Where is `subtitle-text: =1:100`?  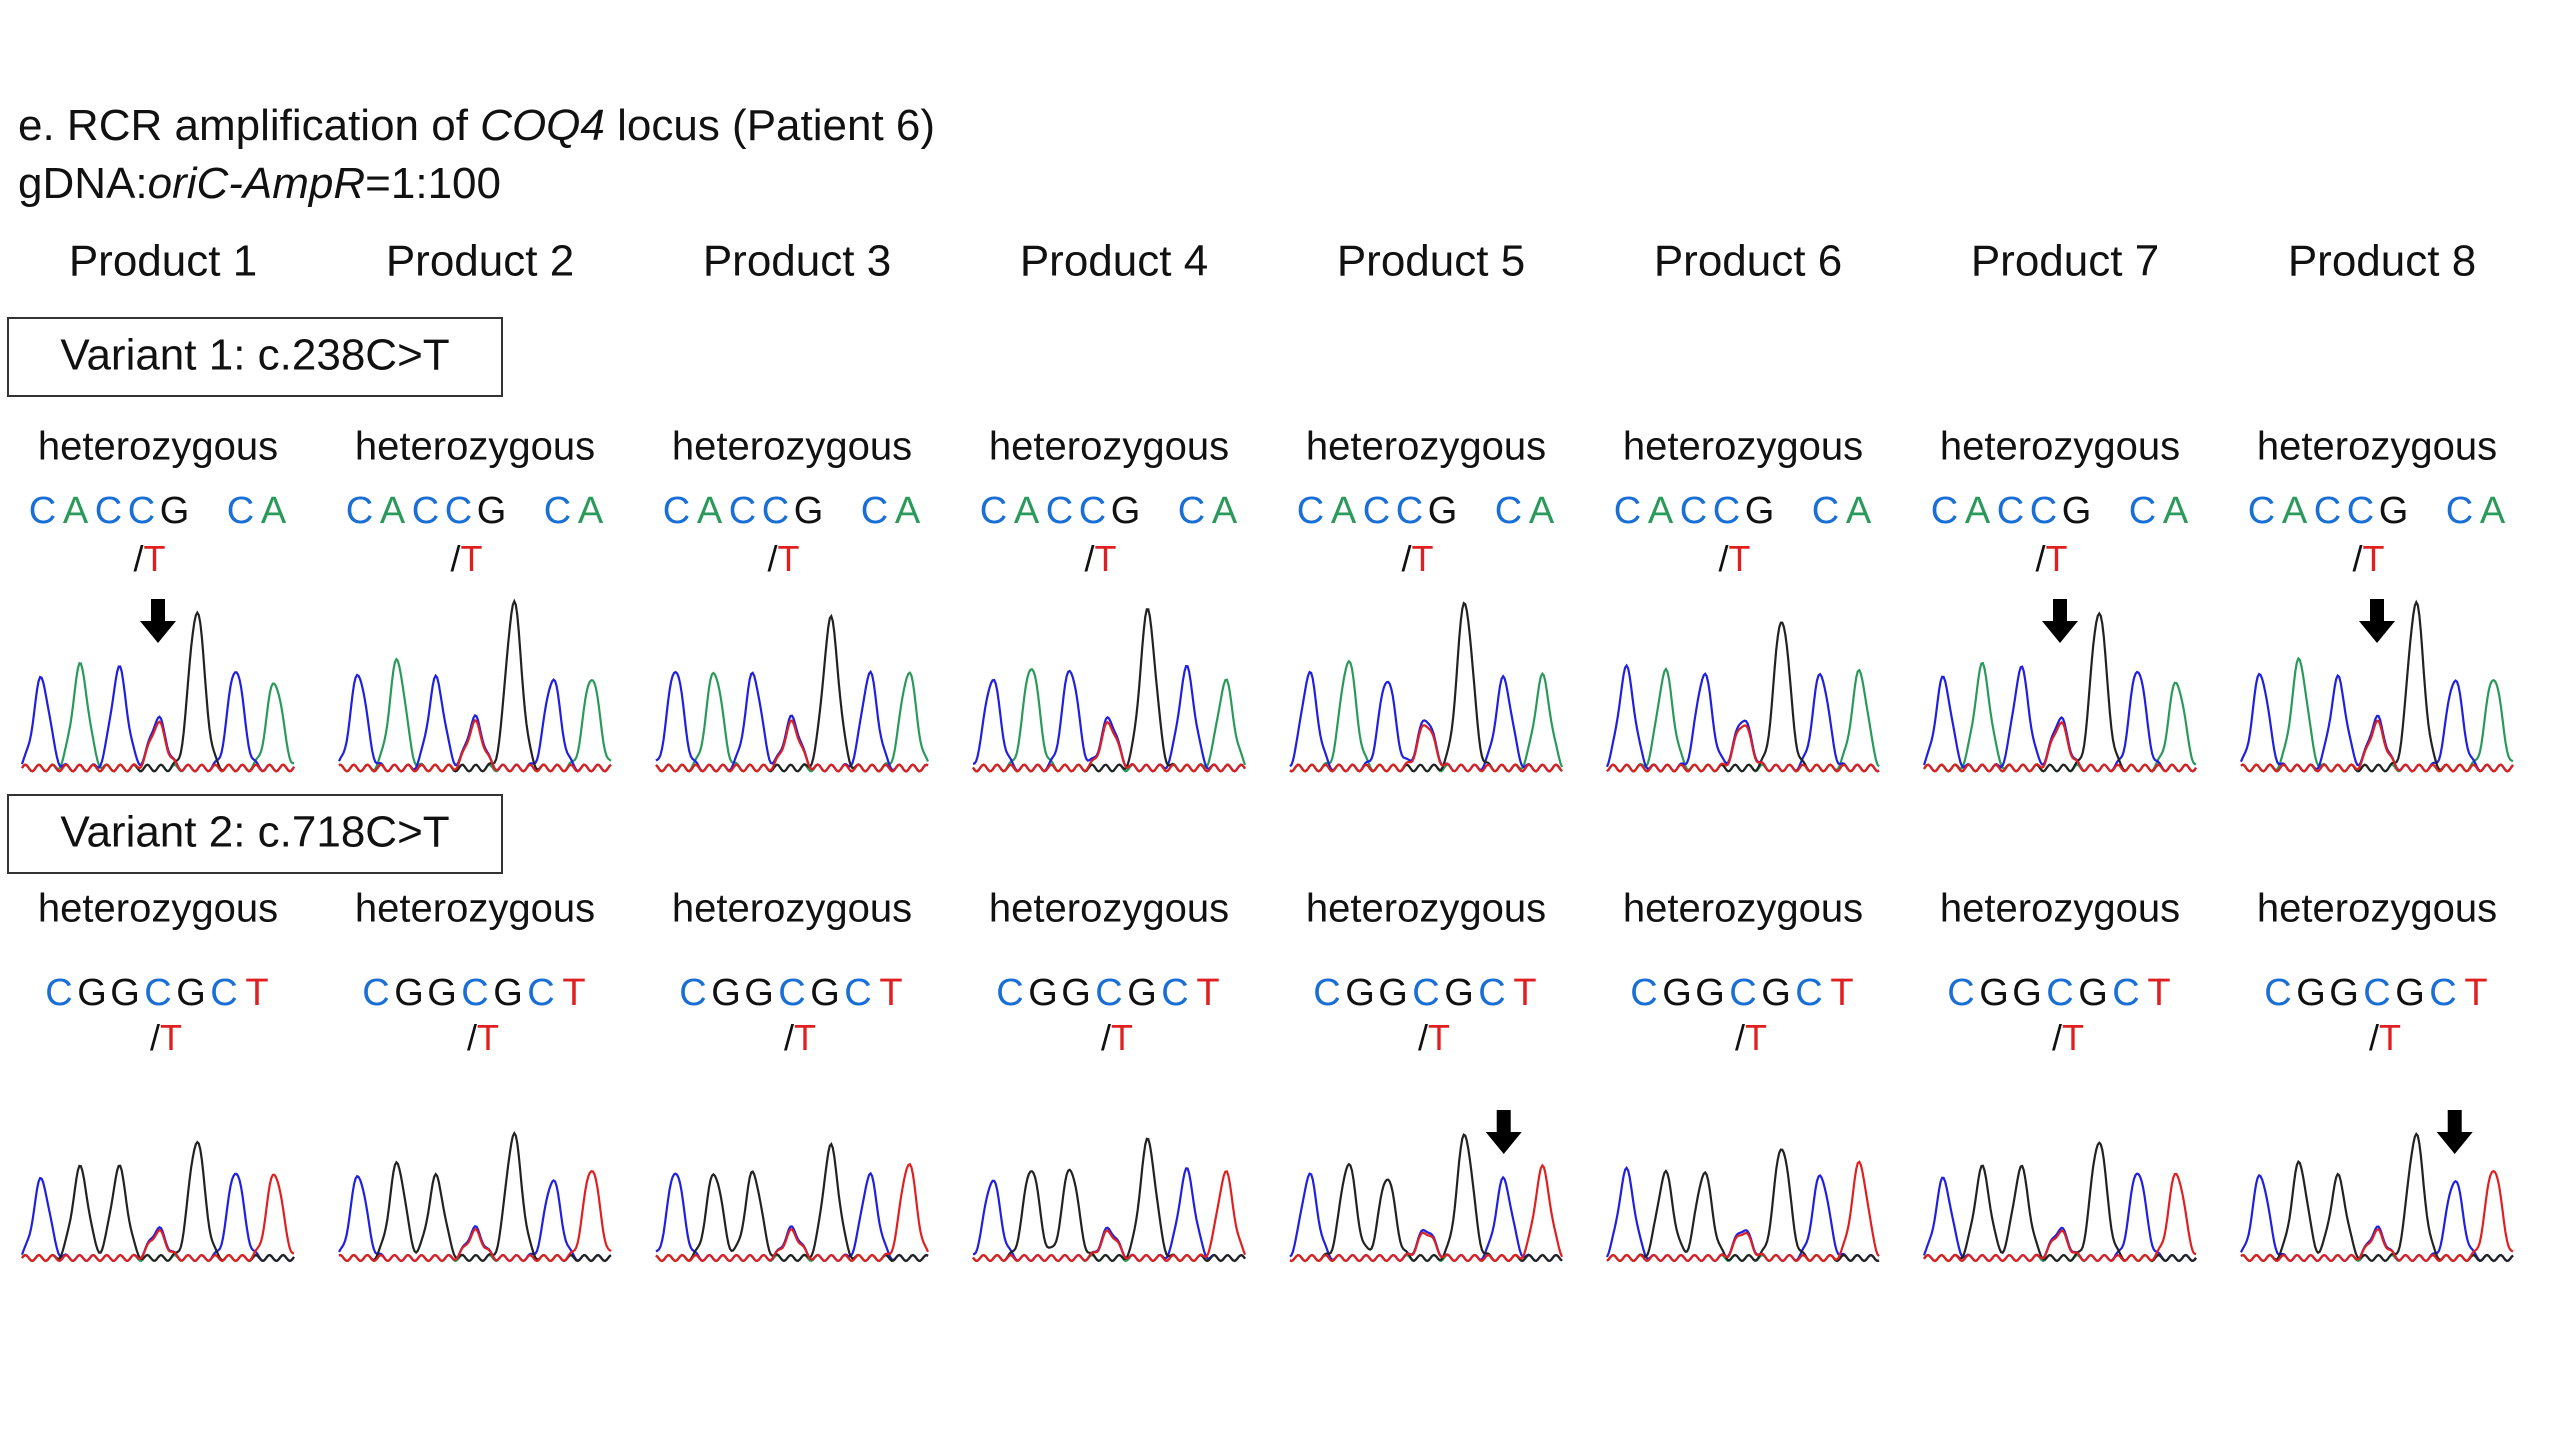
subtitle-text: =1:100 is located at coordinates (433, 183).